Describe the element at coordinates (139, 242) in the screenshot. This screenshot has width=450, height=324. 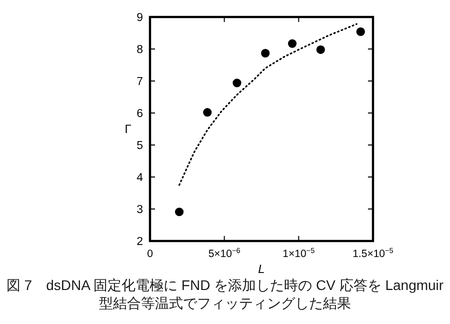
I see `y-tick-label: 2` at that location.